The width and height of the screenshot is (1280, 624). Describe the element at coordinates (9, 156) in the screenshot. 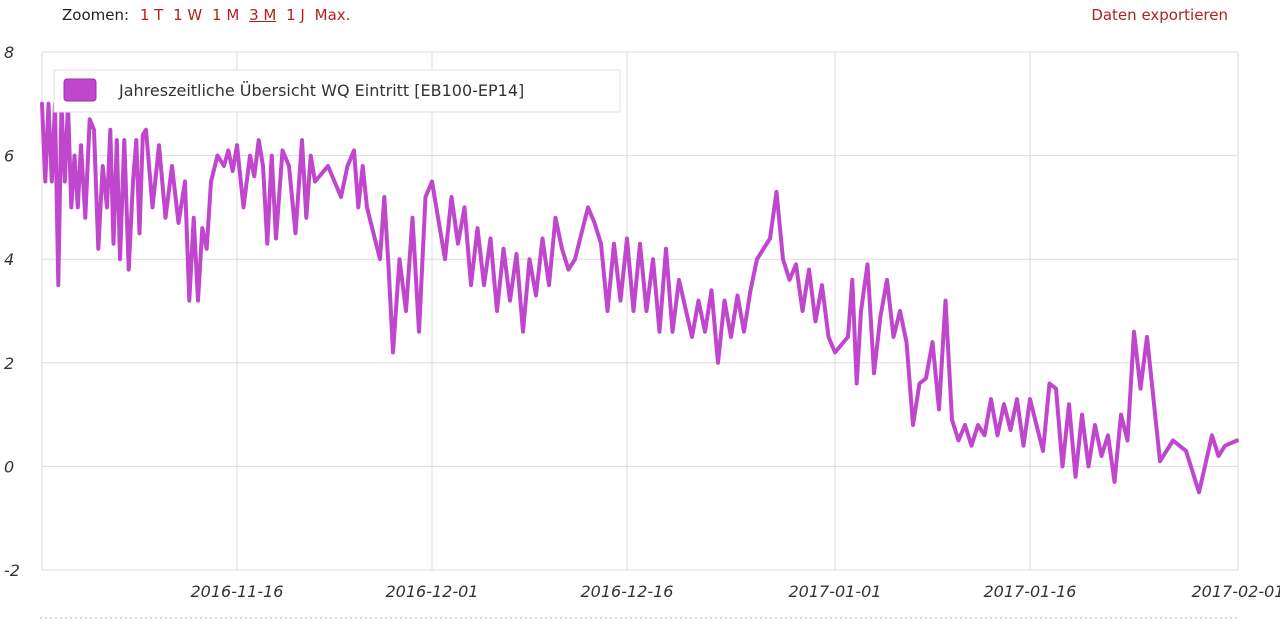

I see `y-tick-label: 6` at that location.